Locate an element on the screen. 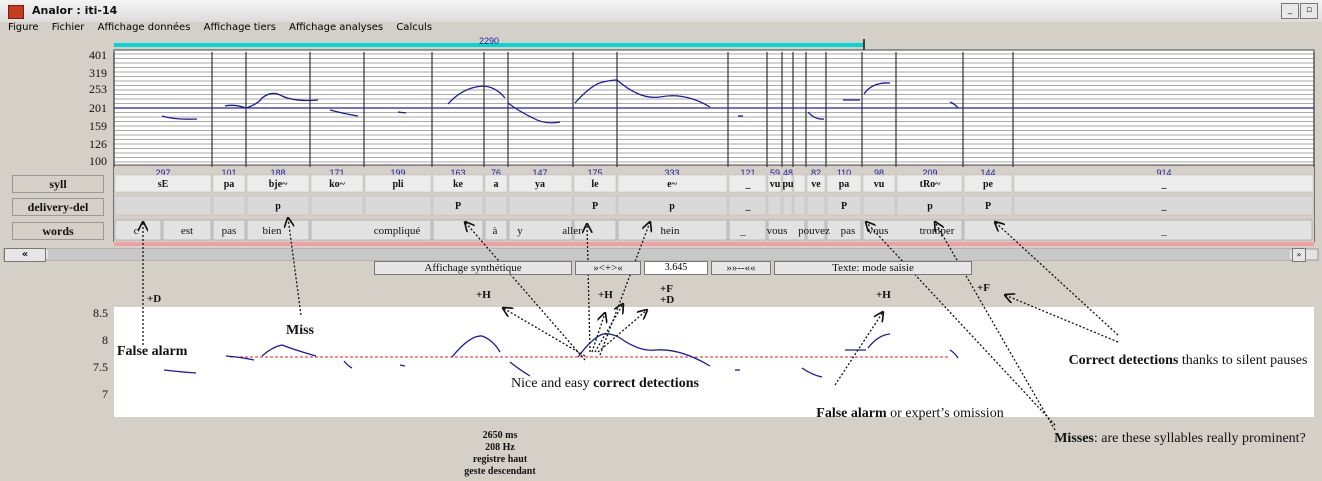 The width and height of the screenshot is (1322, 481). duration-label: 59 is located at coordinates (775, 173).